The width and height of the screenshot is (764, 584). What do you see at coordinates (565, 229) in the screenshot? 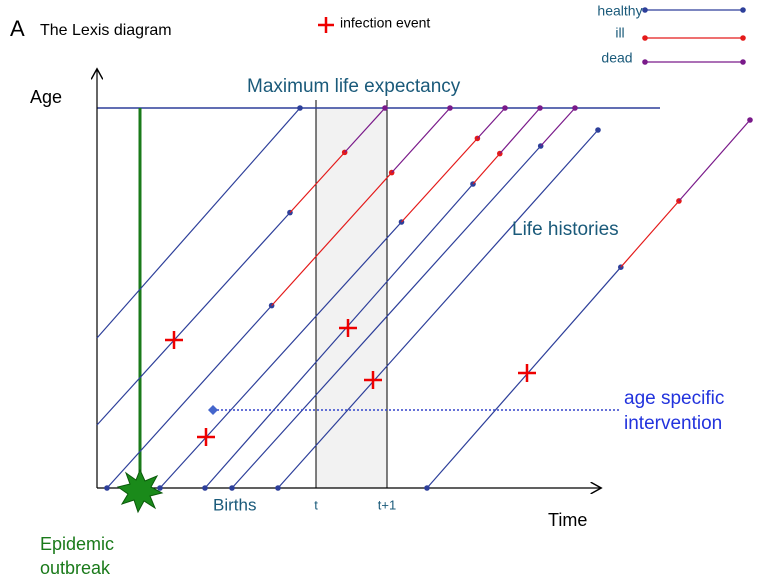
I see `life-histories-label: Life histories` at bounding box center [565, 229].